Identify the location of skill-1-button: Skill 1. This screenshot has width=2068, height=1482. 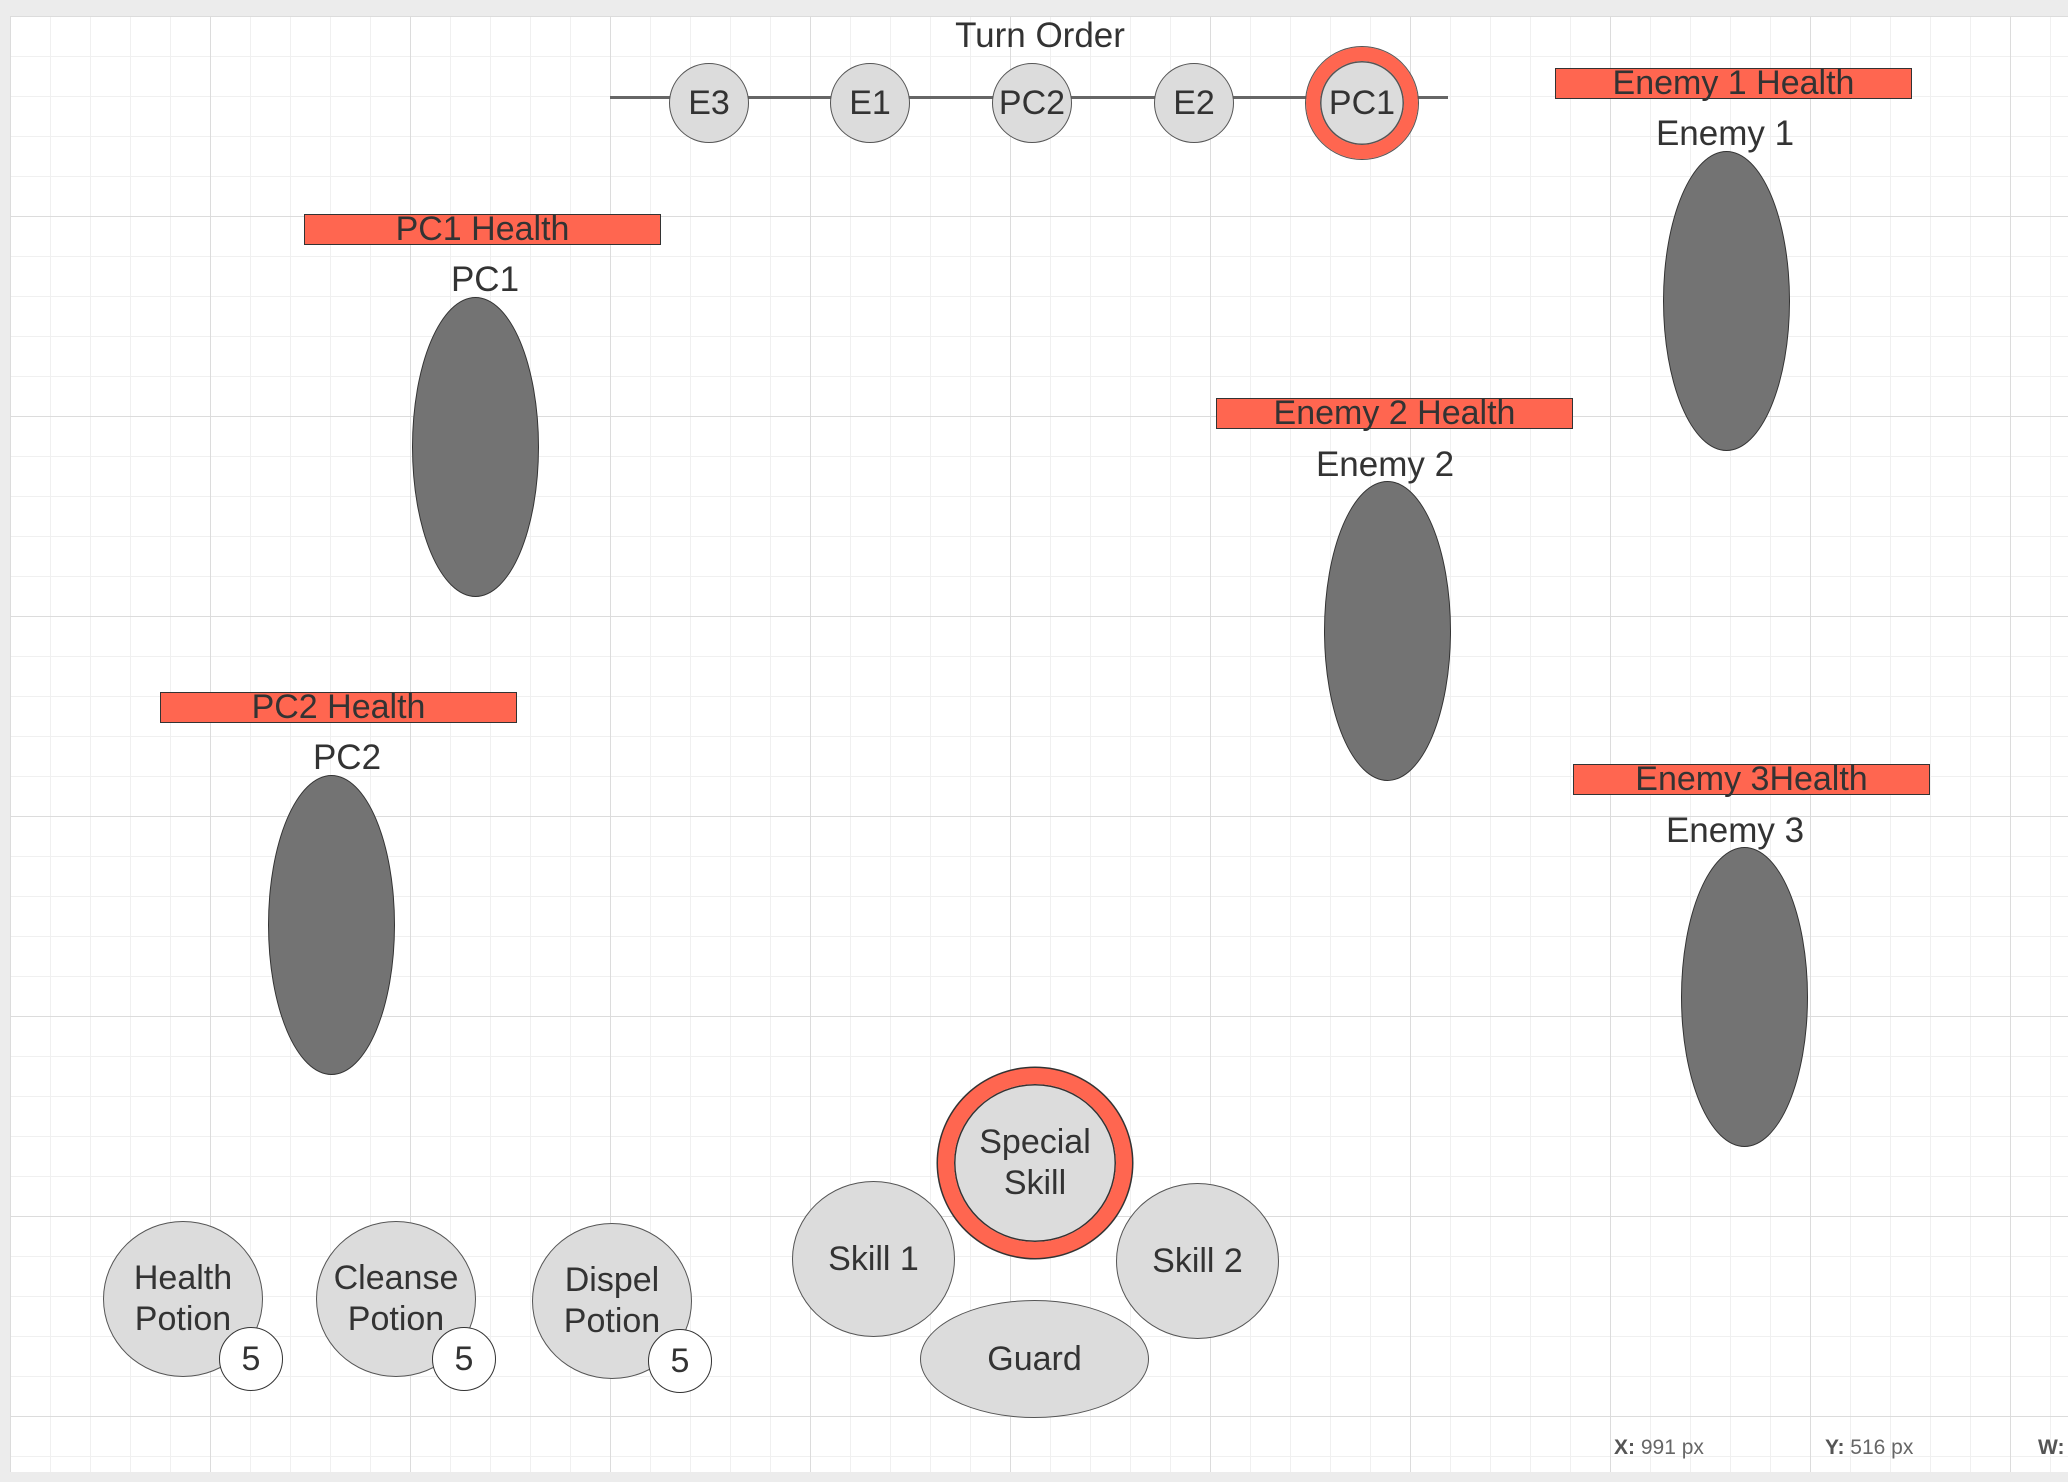
(873, 1259).